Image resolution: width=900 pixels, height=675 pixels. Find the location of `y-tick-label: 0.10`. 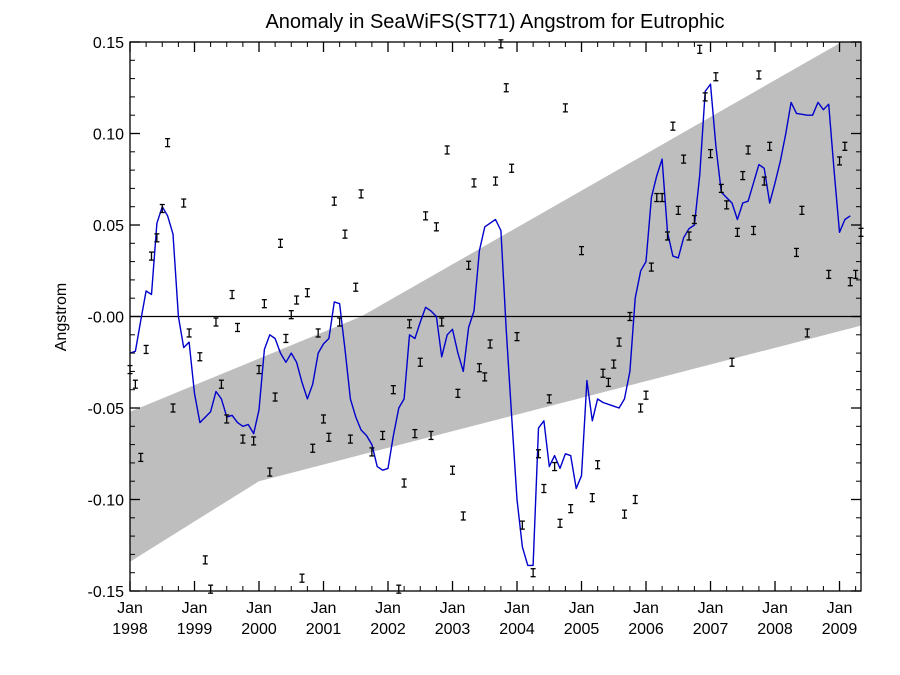

y-tick-label: 0.10 is located at coordinates (108, 135).